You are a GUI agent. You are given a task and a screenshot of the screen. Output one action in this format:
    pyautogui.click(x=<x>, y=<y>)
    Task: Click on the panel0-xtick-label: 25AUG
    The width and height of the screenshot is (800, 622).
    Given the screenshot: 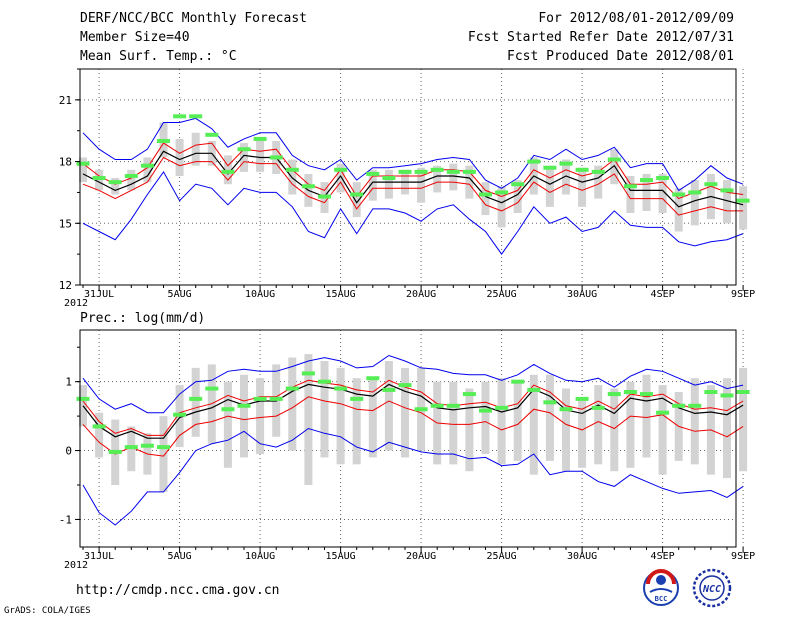 What is the action you would take?
    pyautogui.click(x=502, y=294)
    